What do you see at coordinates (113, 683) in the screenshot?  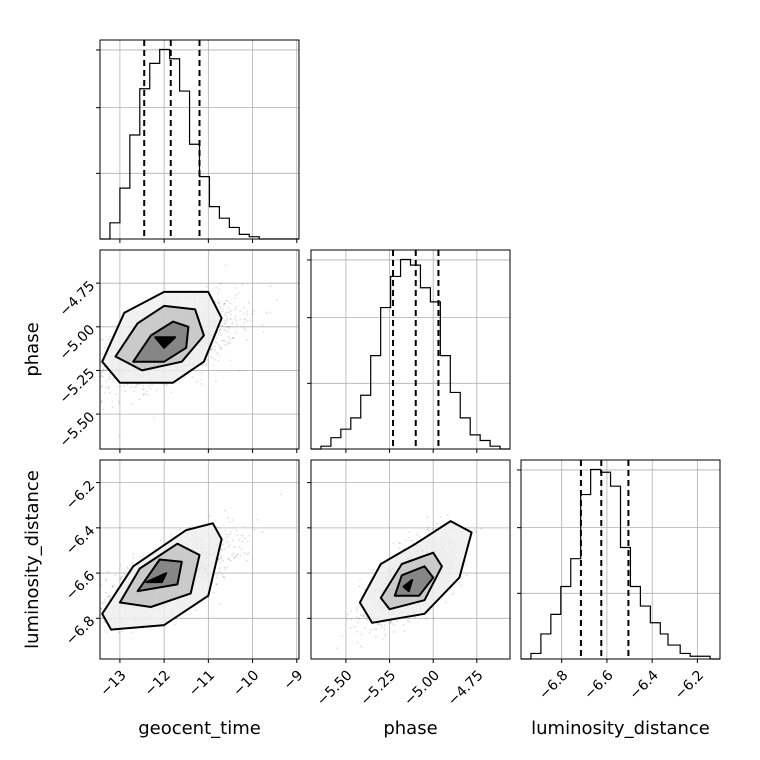 I see `x-tick-label: −13` at bounding box center [113, 683].